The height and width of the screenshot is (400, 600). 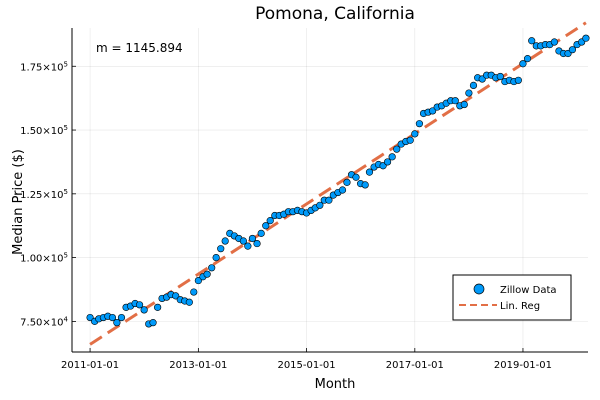 I want to click on legend-box, so click(x=512, y=297).